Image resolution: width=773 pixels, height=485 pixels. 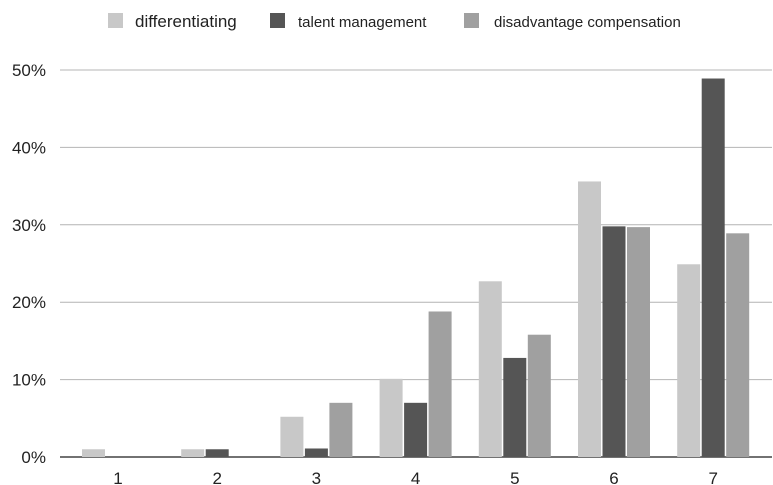 What do you see at coordinates (29, 70) in the screenshot?
I see `y-tick-label: 50%` at bounding box center [29, 70].